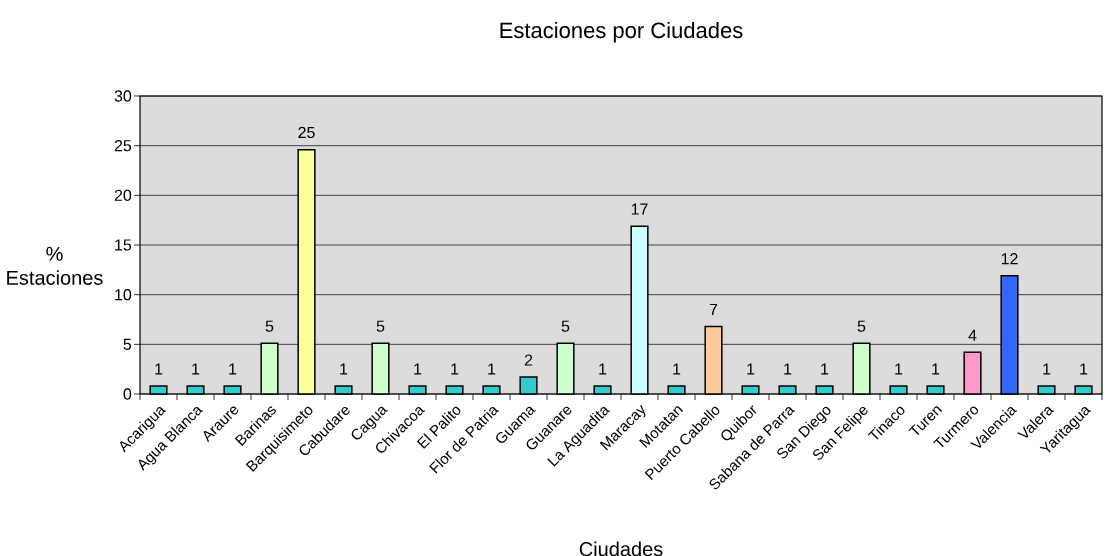 The image size is (1106, 556). I want to click on x-axis-title: Ciudades, so click(621, 548).